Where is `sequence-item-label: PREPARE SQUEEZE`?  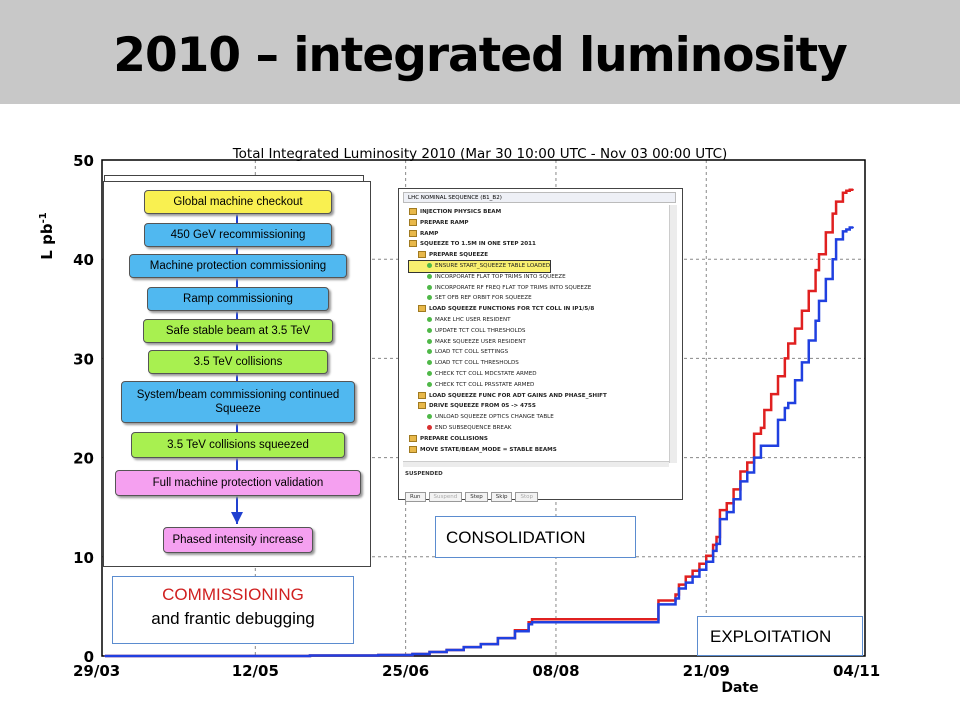
sequence-item-label: PREPARE SQUEEZE is located at coordinates (459, 255).